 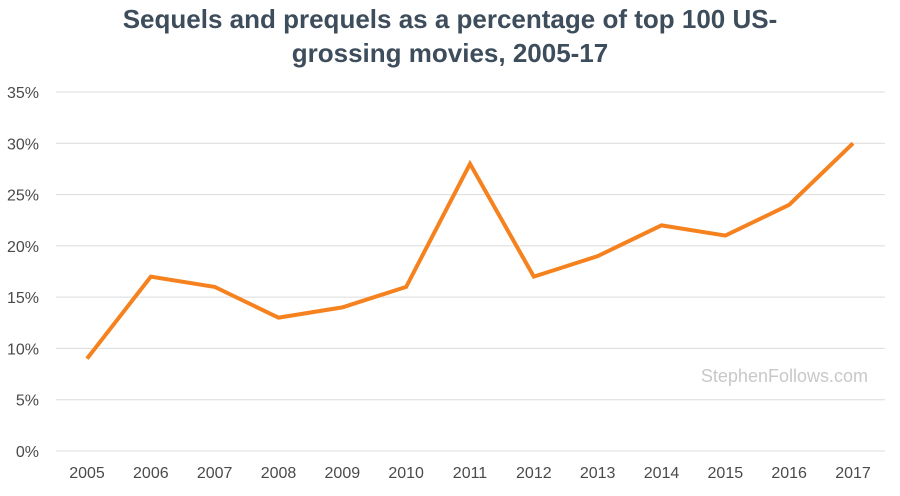 I want to click on x-tick-label: 2012, so click(x=534, y=473).